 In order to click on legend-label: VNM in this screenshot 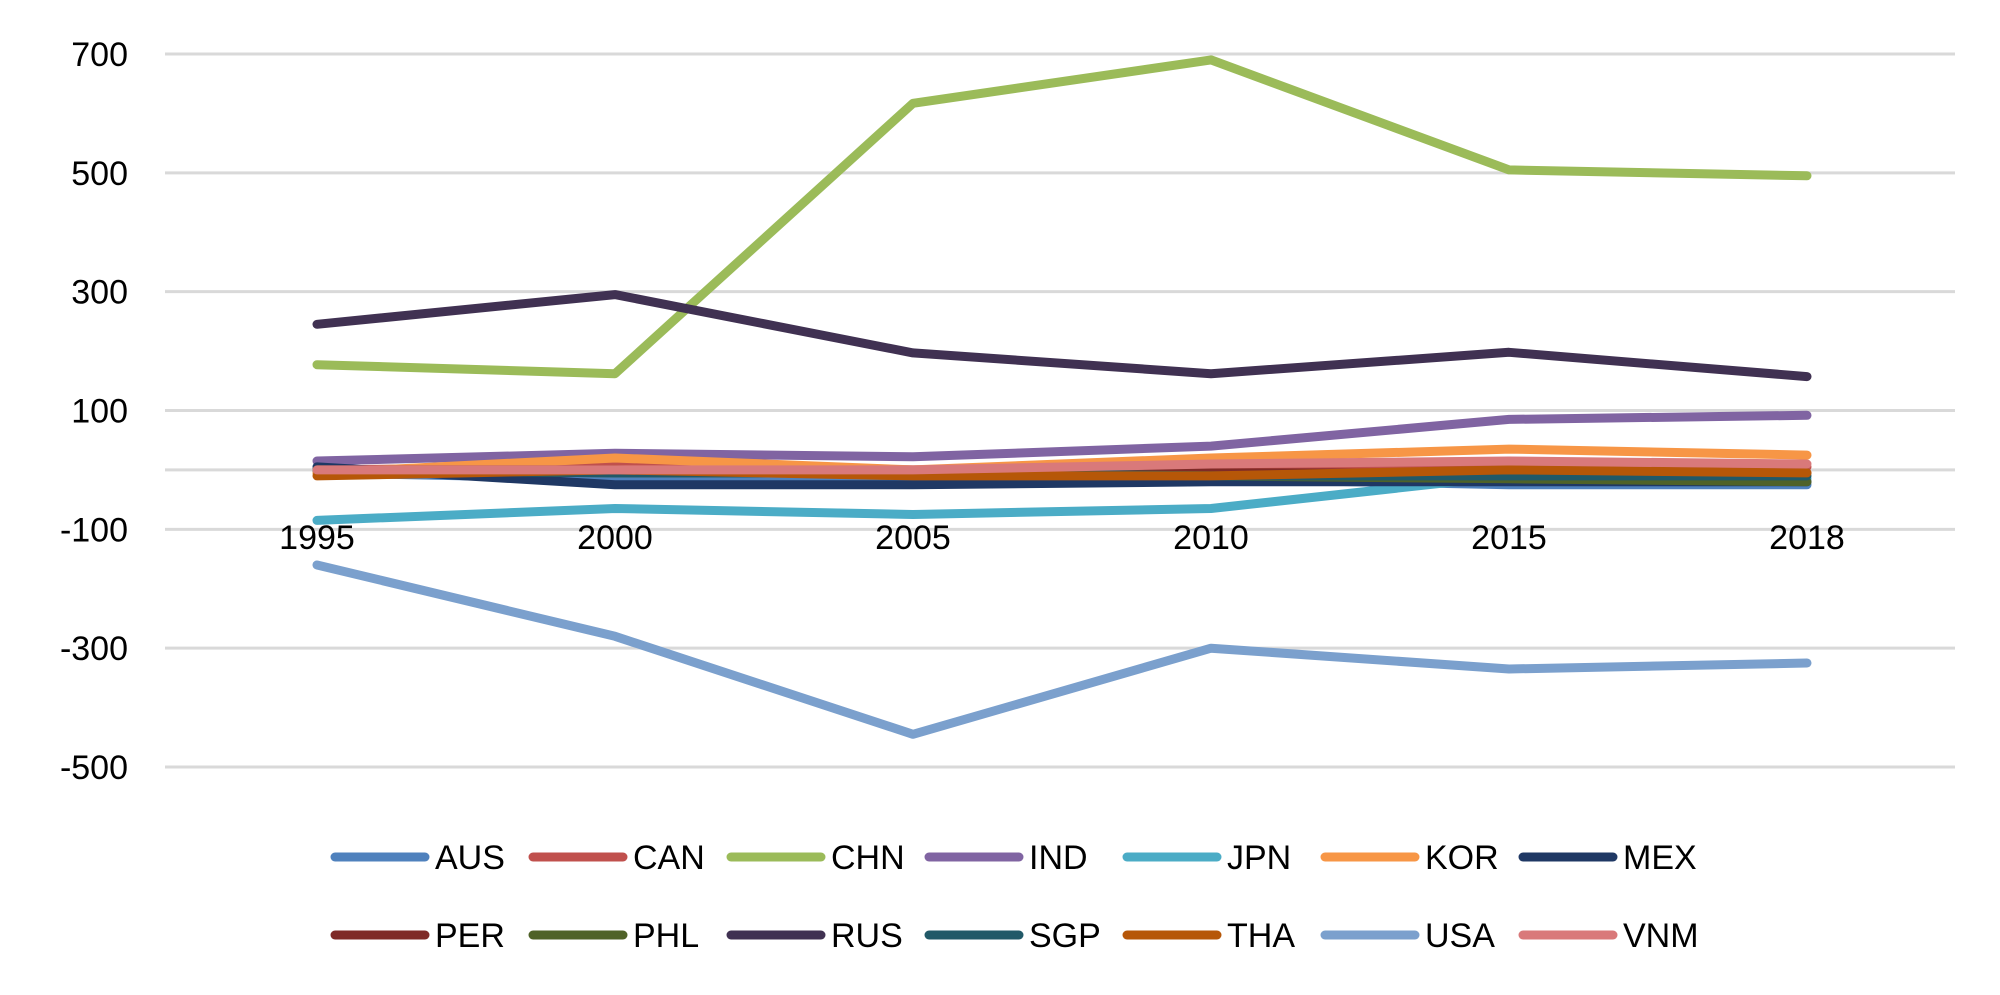, I will do `click(1661, 936)`.